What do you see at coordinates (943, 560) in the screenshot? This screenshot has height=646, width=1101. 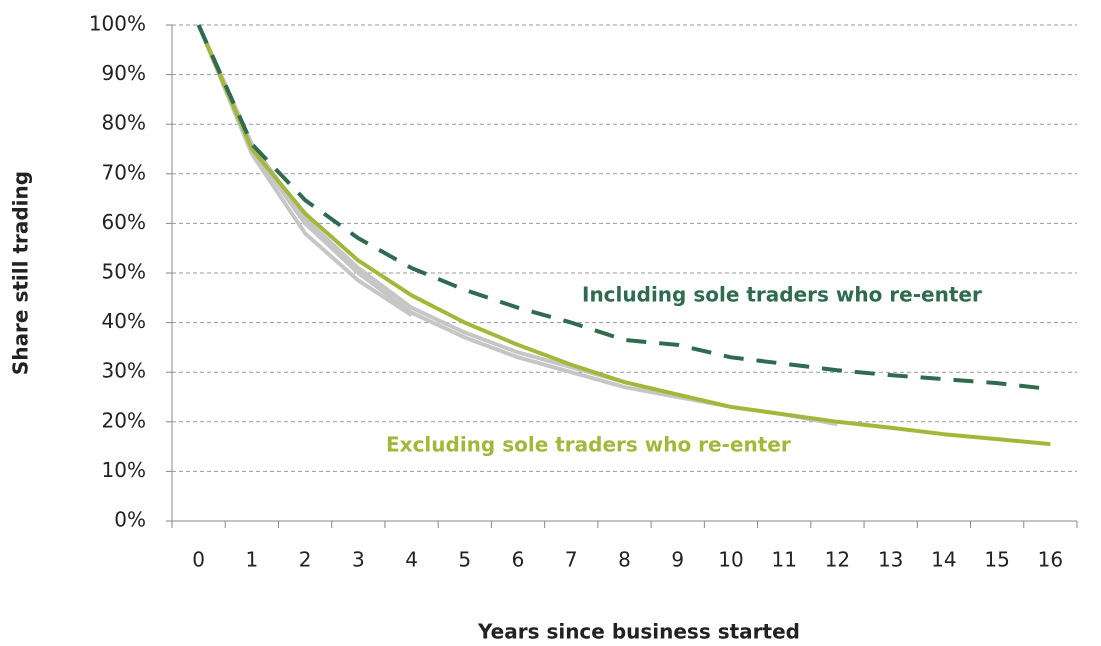 I see `x-tick-label: 14` at bounding box center [943, 560].